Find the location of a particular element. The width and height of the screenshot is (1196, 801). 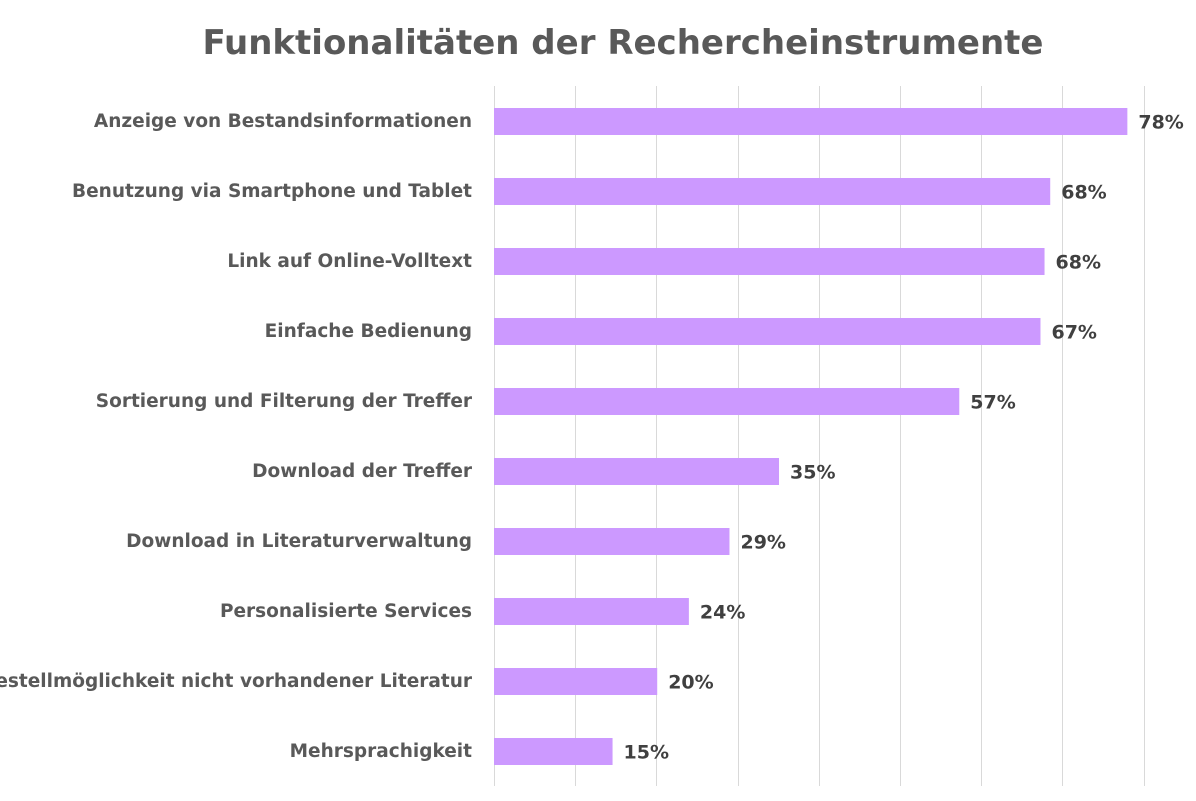

value-label-9: 15% is located at coordinates (646, 753).